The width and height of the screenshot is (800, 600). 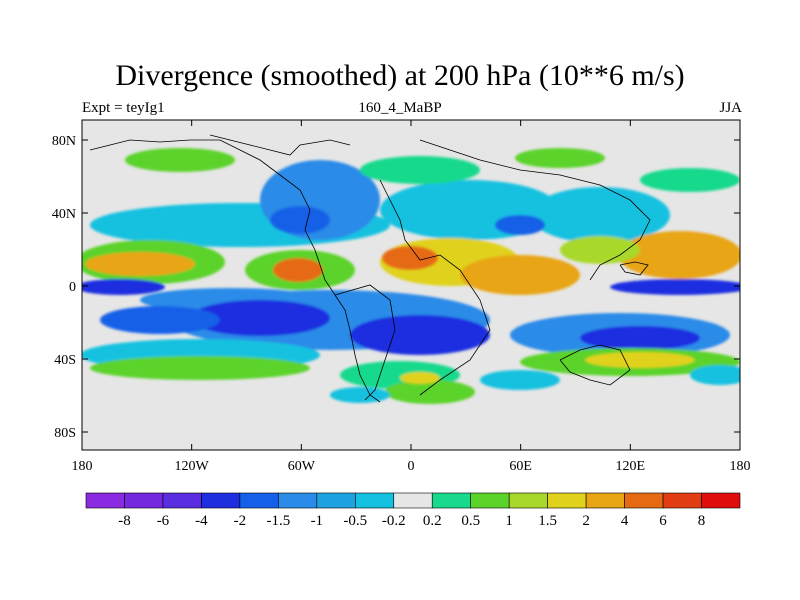 What do you see at coordinates (730, 108) in the screenshot?
I see `season-label: JJA` at bounding box center [730, 108].